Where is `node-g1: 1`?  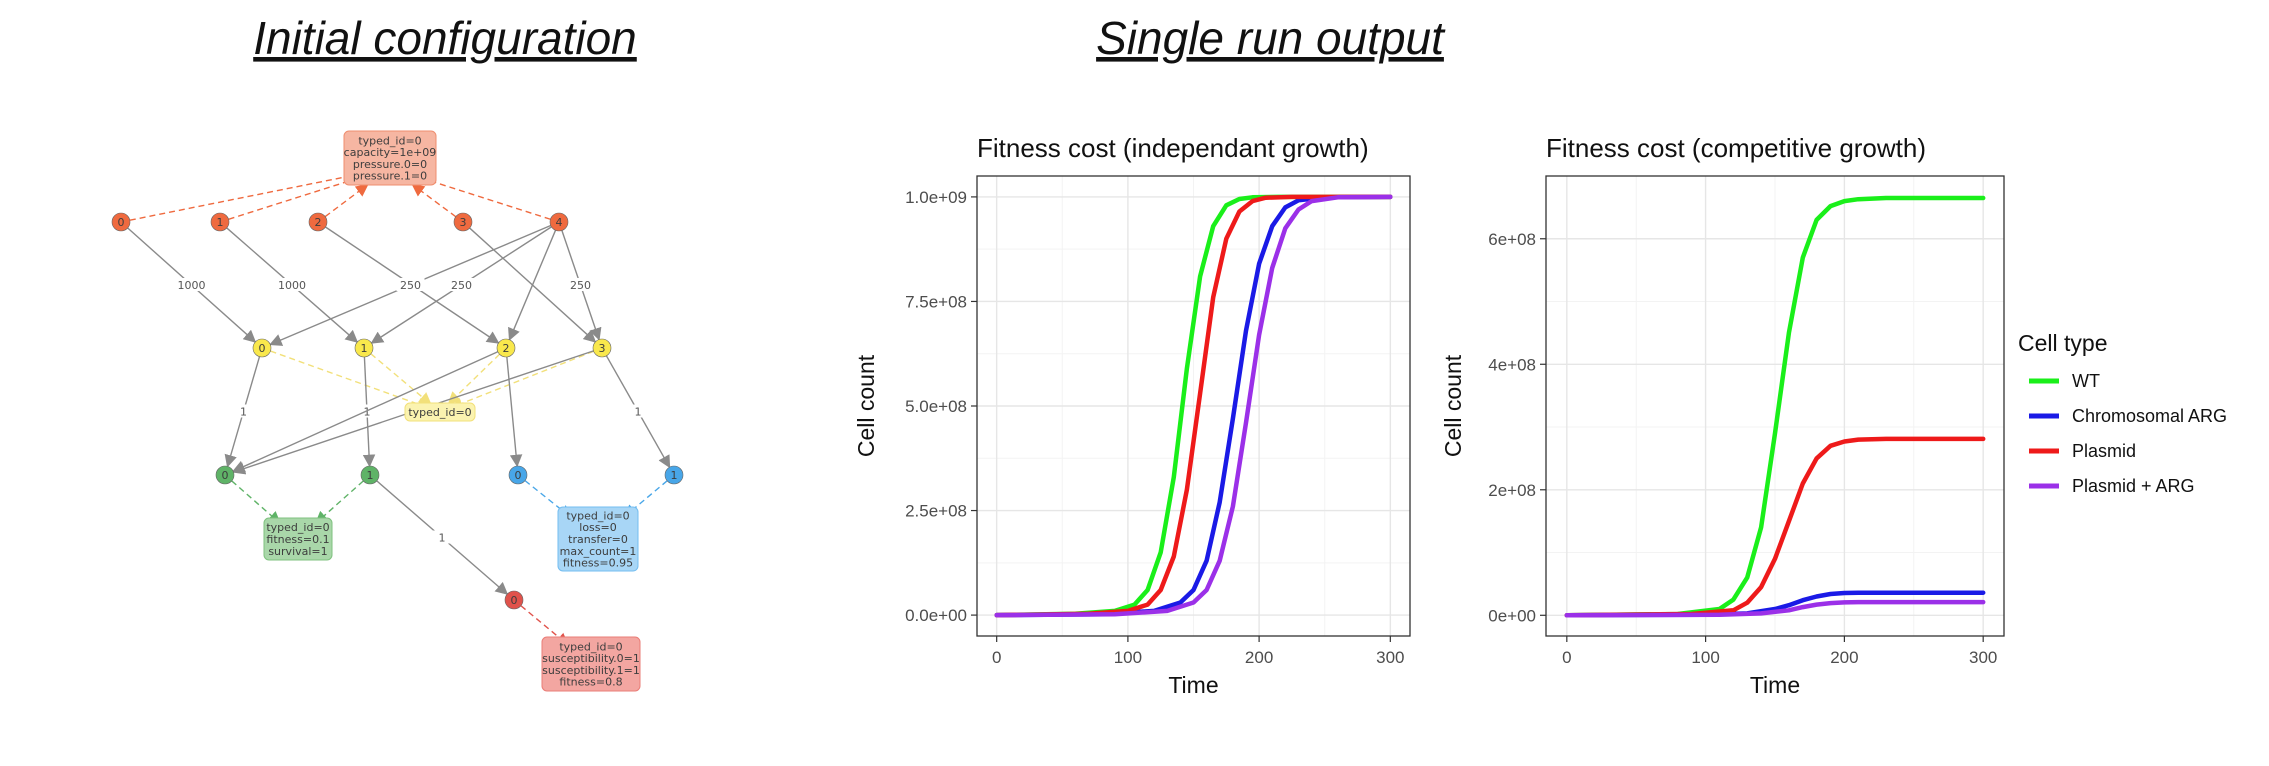 node-g1: 1 is located at coordinates (370, 475).